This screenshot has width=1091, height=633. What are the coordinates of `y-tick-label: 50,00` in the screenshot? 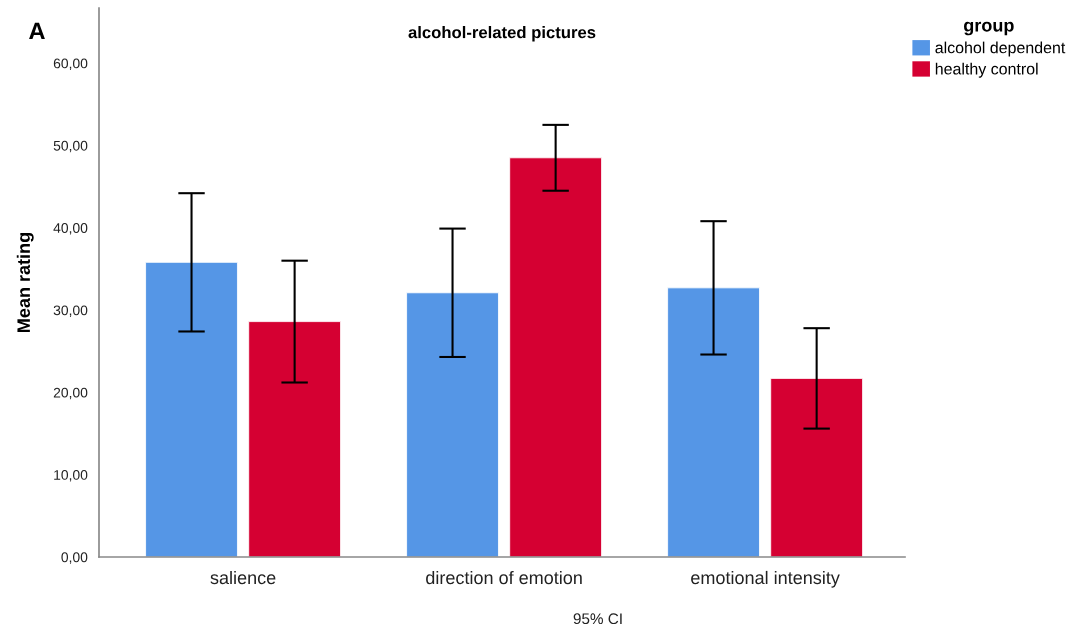 It's located at (70, 146).